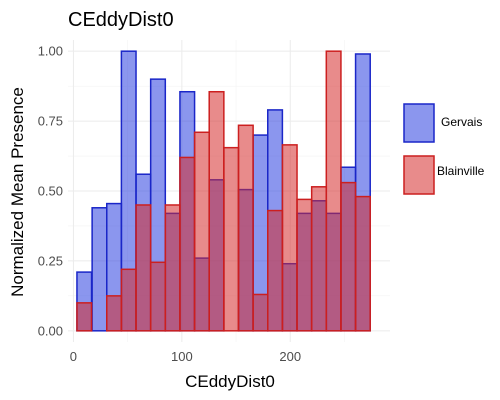 The height and width of the screenshot is (400, 500). I want to click on y-axis-title: Normalized Mean Presence, so click(17, 192).